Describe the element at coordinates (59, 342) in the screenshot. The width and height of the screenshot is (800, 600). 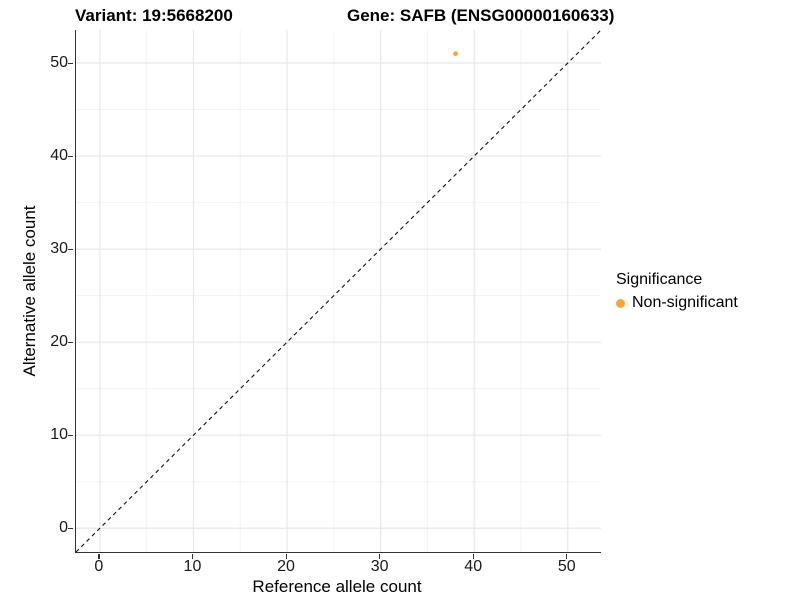
I see `y-tick-label: 20` at that location.